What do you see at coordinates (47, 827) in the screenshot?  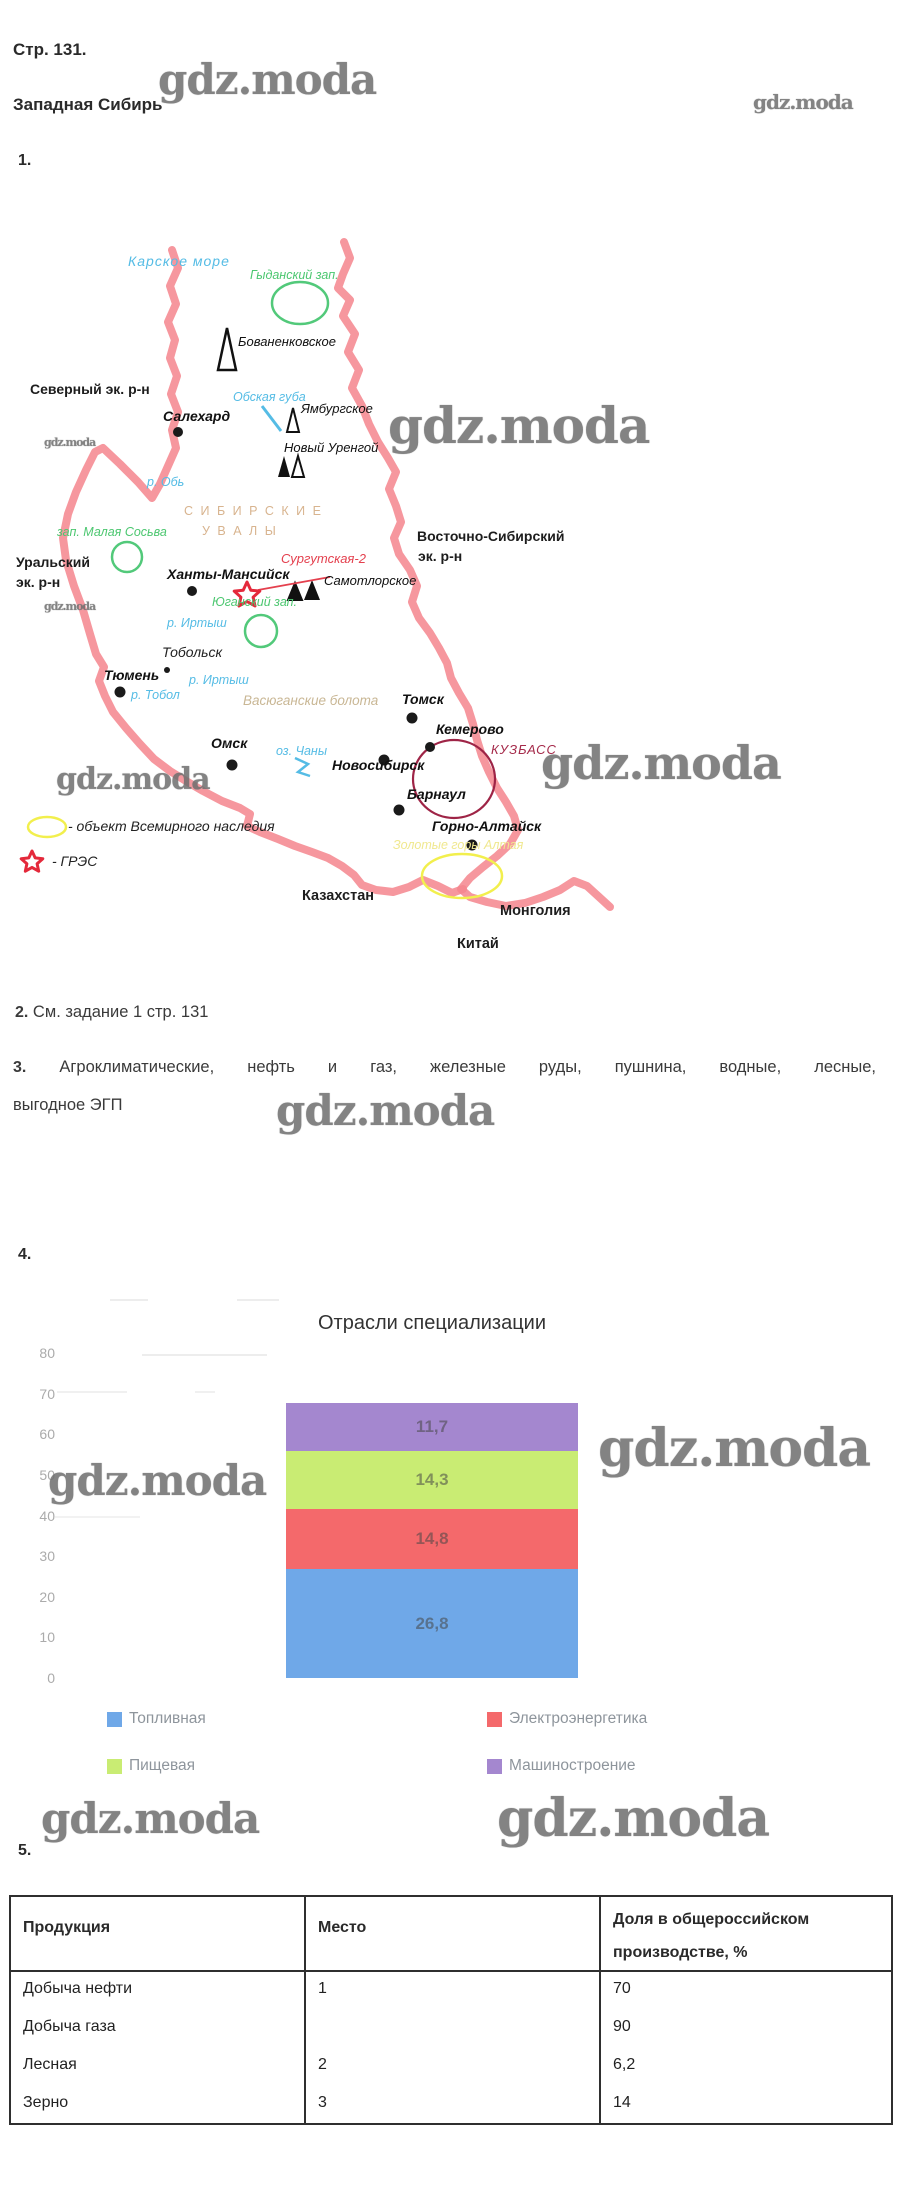 I see `legend-heritage-ellipse` at bounding box center [47, 827].